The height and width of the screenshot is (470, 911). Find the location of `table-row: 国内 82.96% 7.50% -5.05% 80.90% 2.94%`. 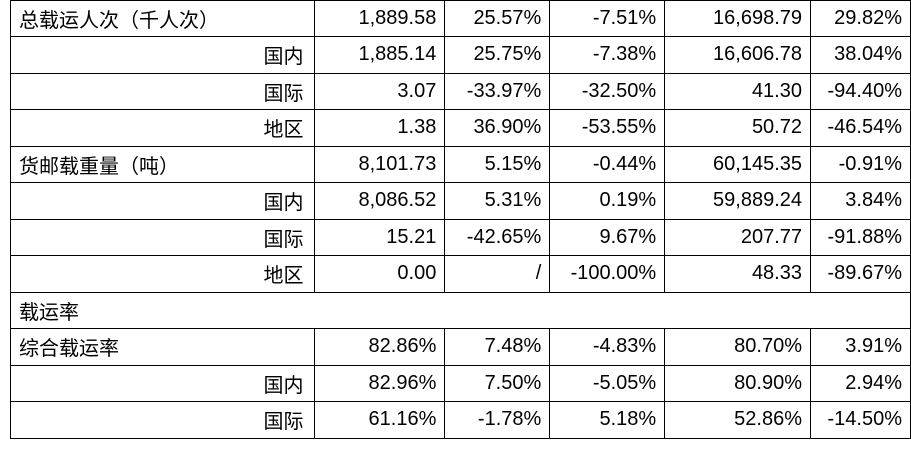

table-row: 国内 82.96% 7.50% -5.05% 80.90% 2.94% is located at coordinates (460, 383).